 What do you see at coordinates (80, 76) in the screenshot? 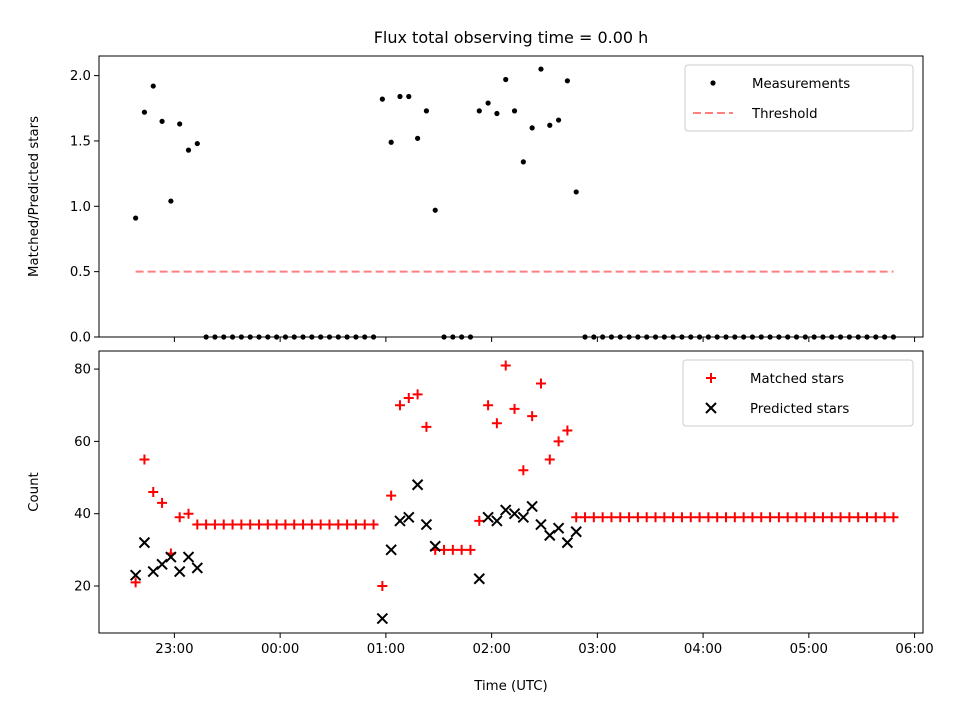
I see `y-tick-label: 2.0` at bounding box center [80, 76].